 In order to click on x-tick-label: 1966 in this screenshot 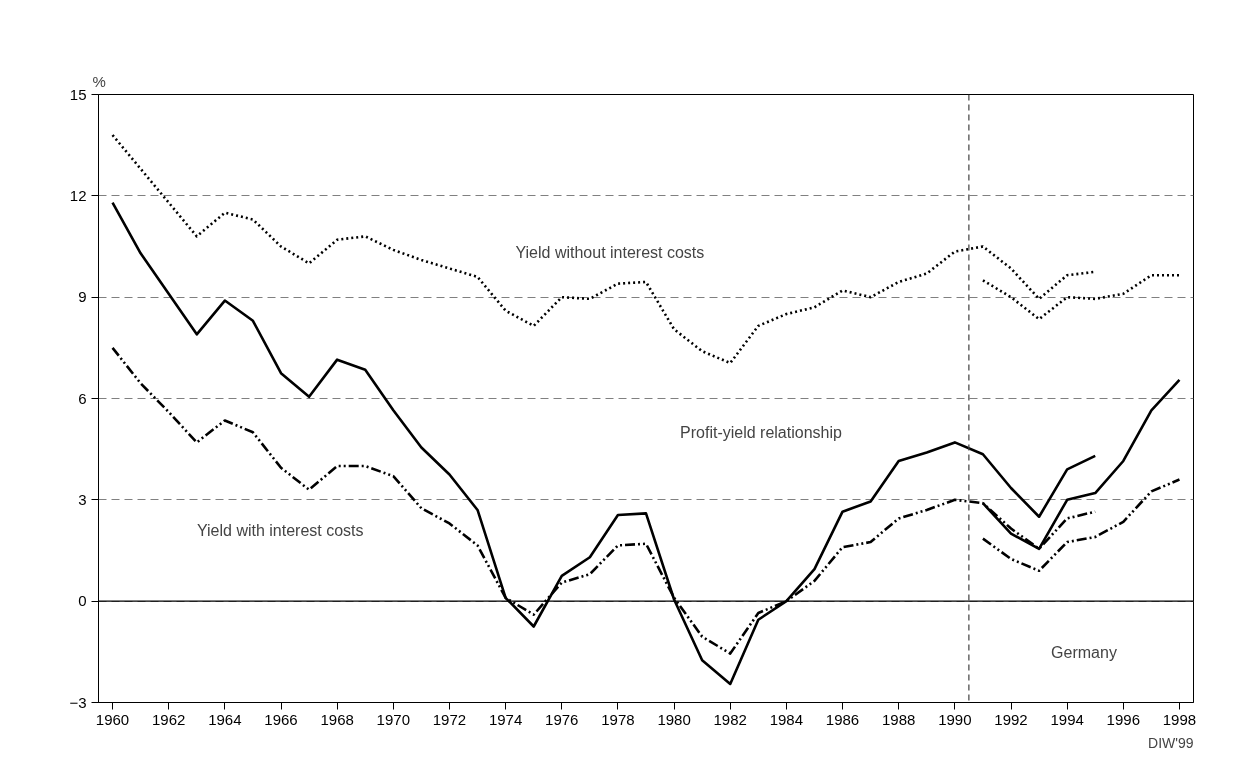, I will do `click(281, 719)`.